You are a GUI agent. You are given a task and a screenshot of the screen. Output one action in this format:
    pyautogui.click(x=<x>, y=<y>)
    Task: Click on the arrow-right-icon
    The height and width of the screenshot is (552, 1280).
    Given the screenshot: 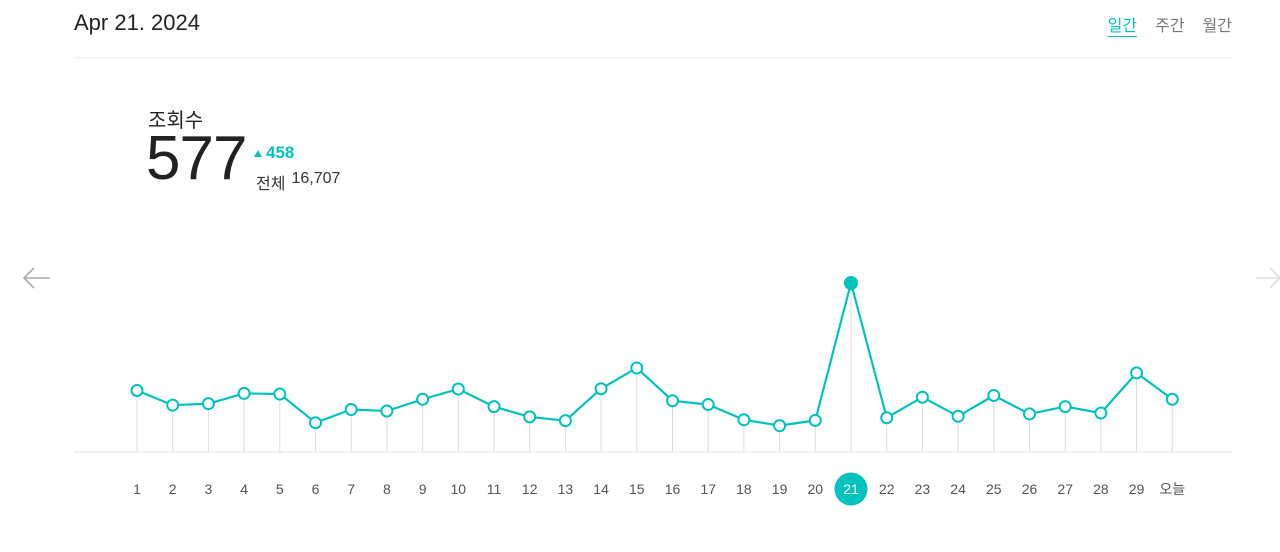 What is the action you would take?
    pyautogui.click(x=1268, y=278)
    